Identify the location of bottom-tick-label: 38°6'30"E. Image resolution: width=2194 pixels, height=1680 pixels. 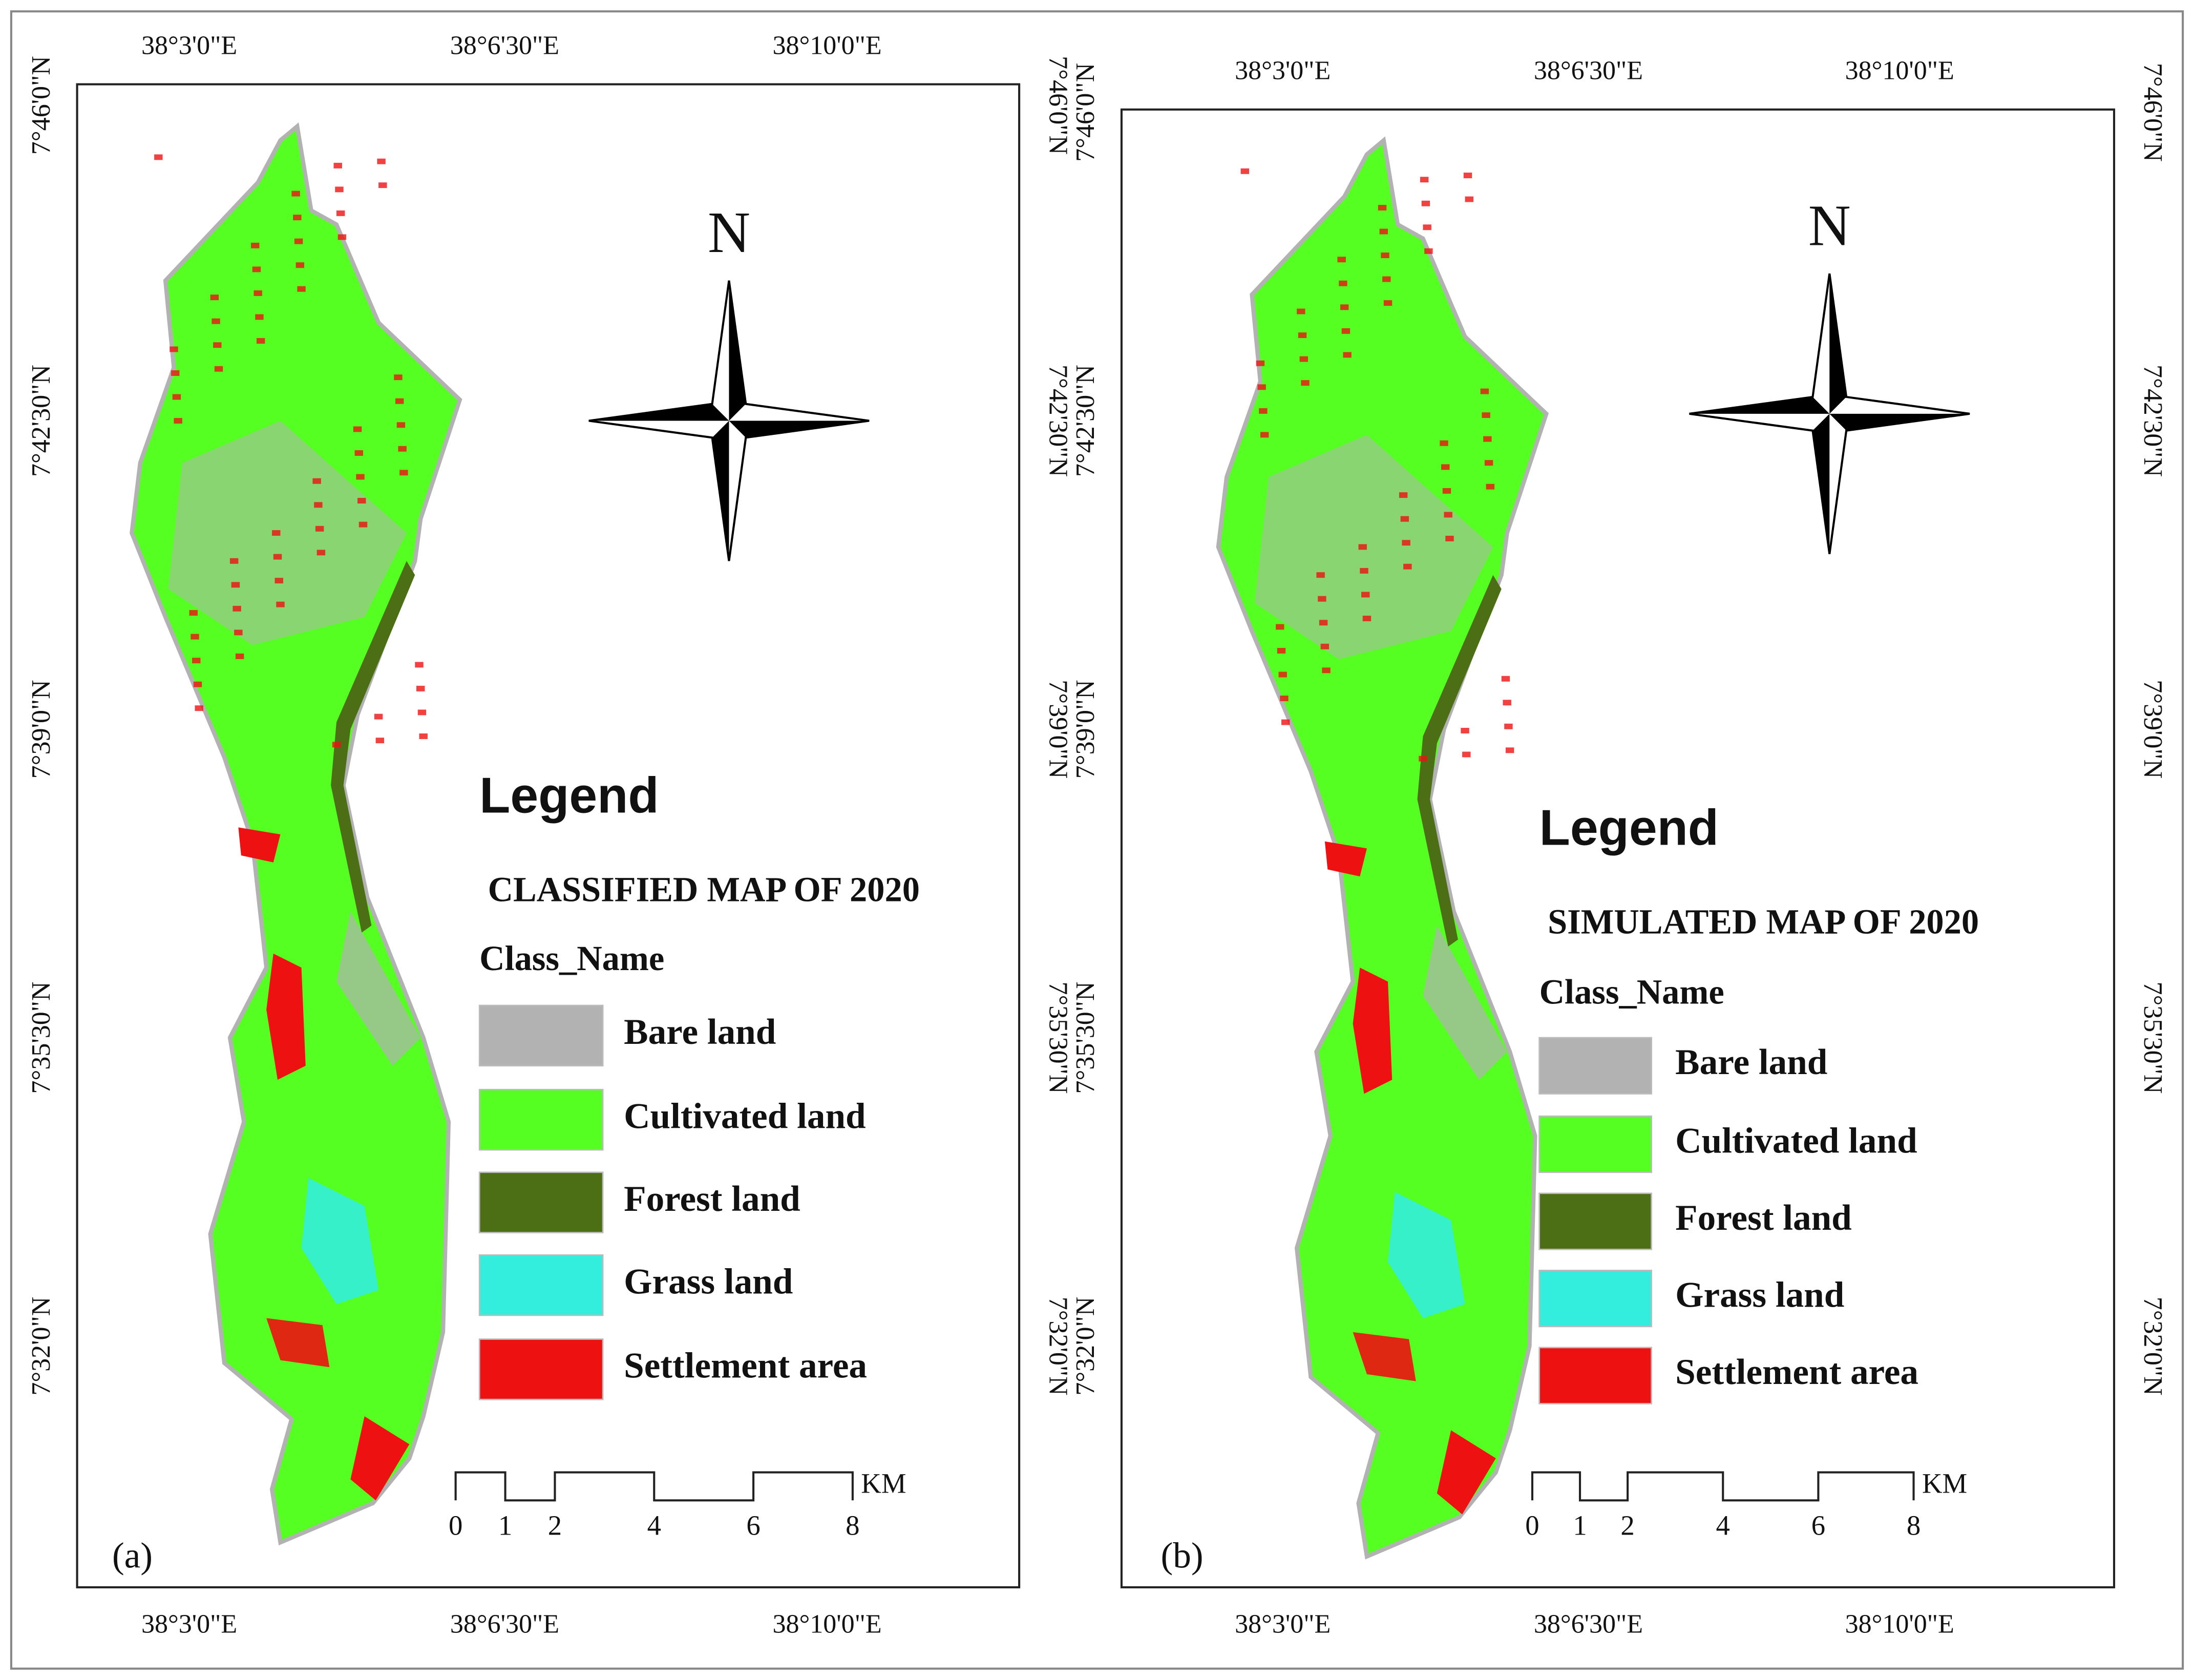
(1588, 1624).